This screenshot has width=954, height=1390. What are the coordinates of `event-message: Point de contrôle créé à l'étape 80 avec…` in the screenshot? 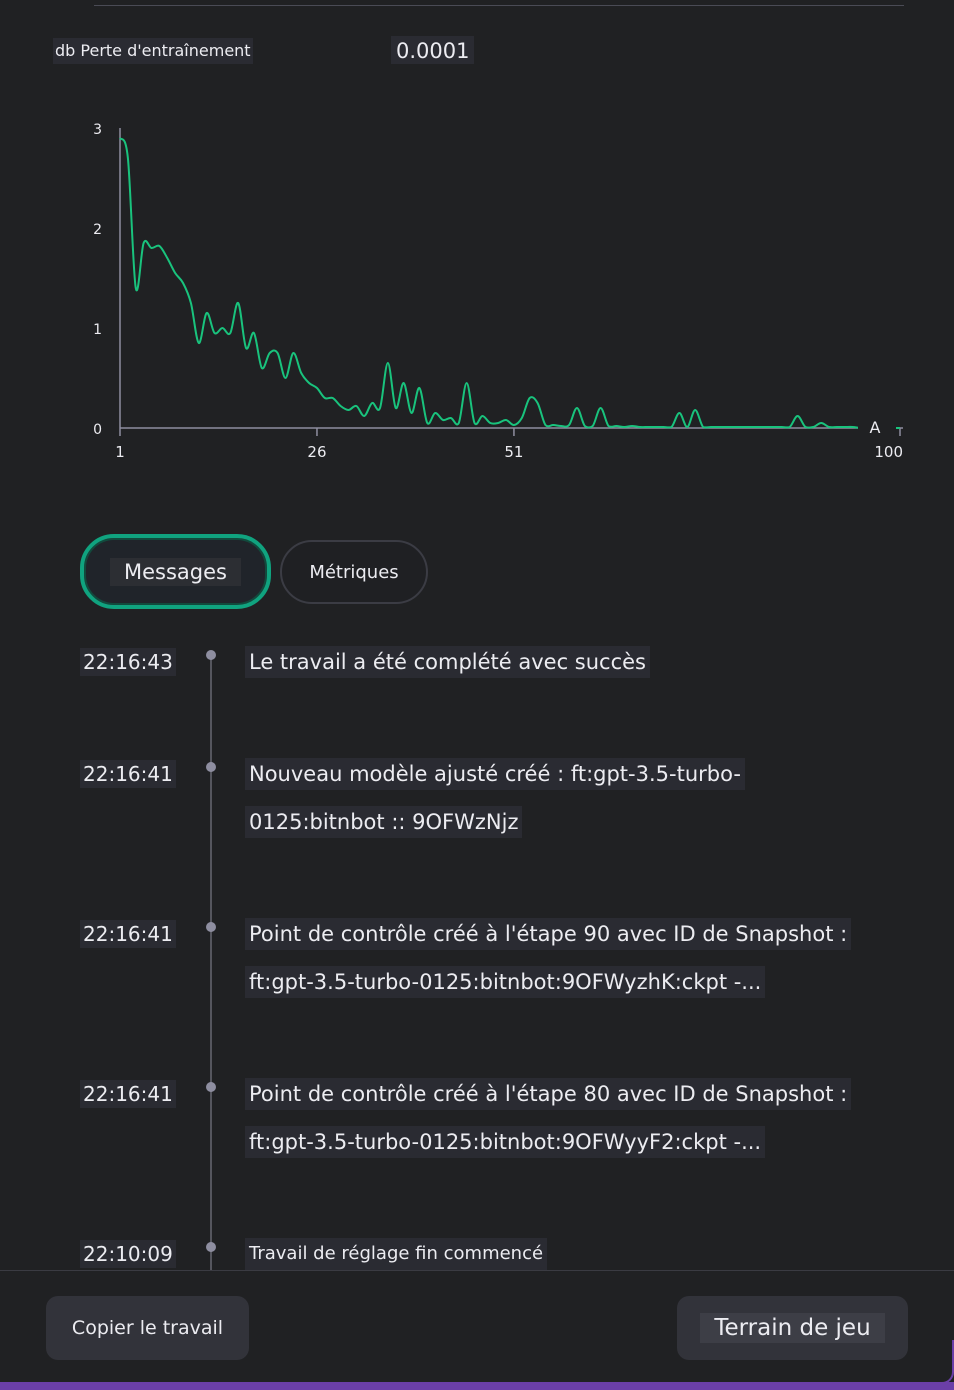 It's located at (548, 1094).